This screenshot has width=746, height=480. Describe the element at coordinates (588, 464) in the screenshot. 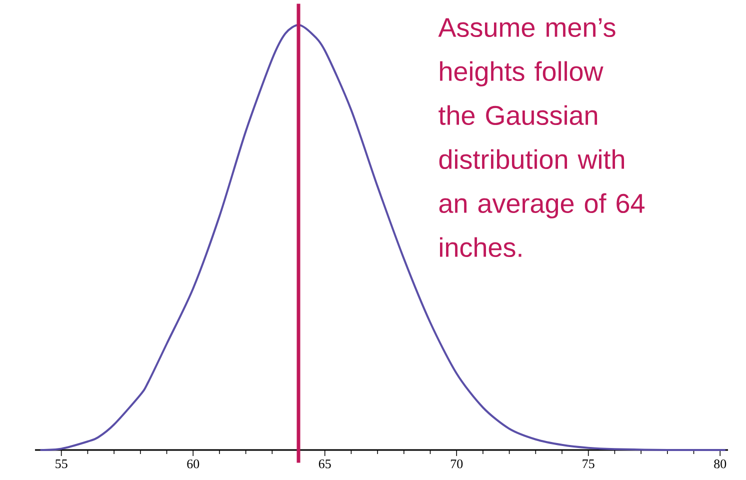

I see `x-tick-label: 75` at that location.